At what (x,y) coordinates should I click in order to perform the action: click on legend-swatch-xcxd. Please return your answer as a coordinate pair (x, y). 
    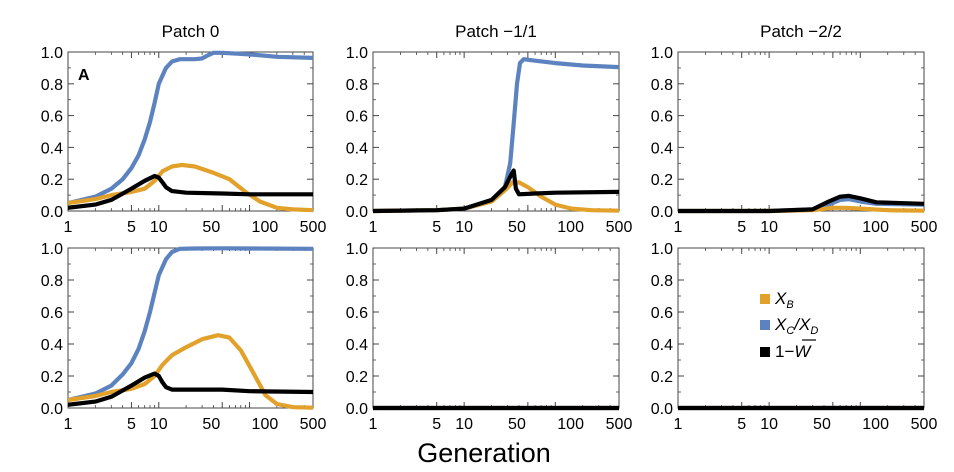
    Looking at the image, I should click on (765, 325).